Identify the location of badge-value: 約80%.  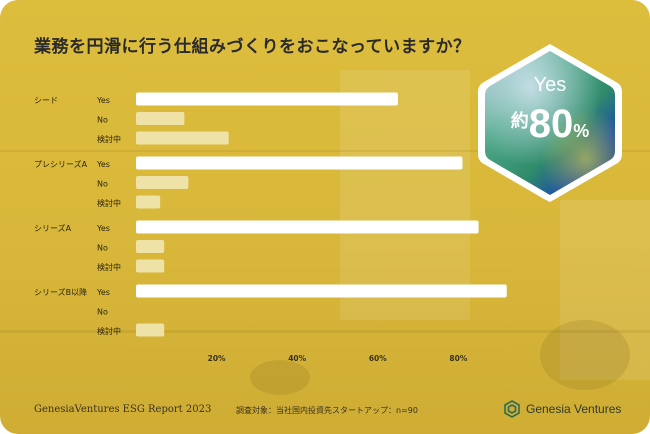
(550, 124).